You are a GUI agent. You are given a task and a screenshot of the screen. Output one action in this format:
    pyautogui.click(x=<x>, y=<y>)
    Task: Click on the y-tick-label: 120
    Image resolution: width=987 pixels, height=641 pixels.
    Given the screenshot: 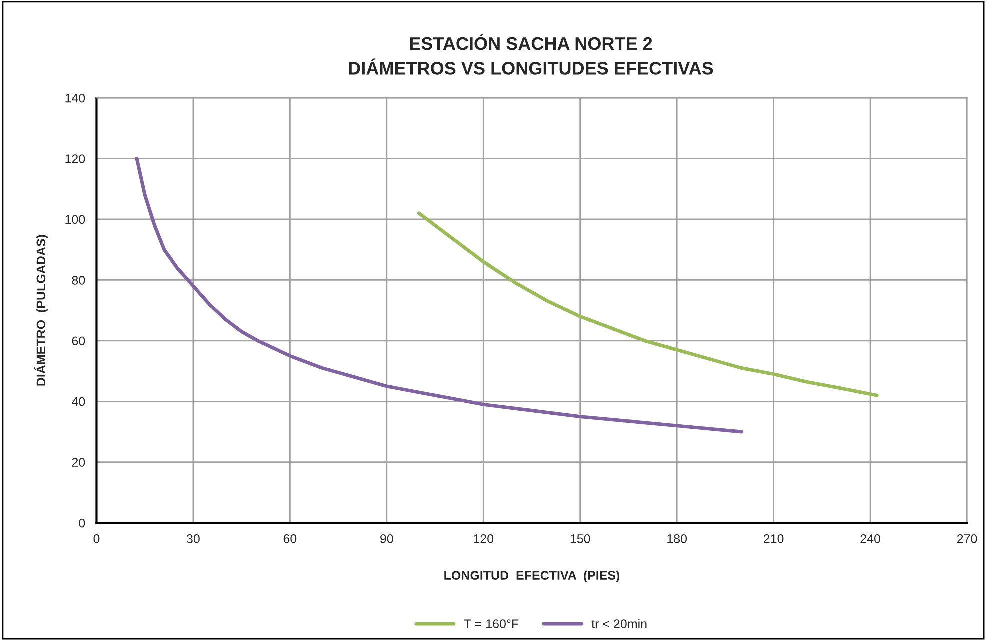 What is the action you would take?
    pyautogui.click(x=76, y=159)
    